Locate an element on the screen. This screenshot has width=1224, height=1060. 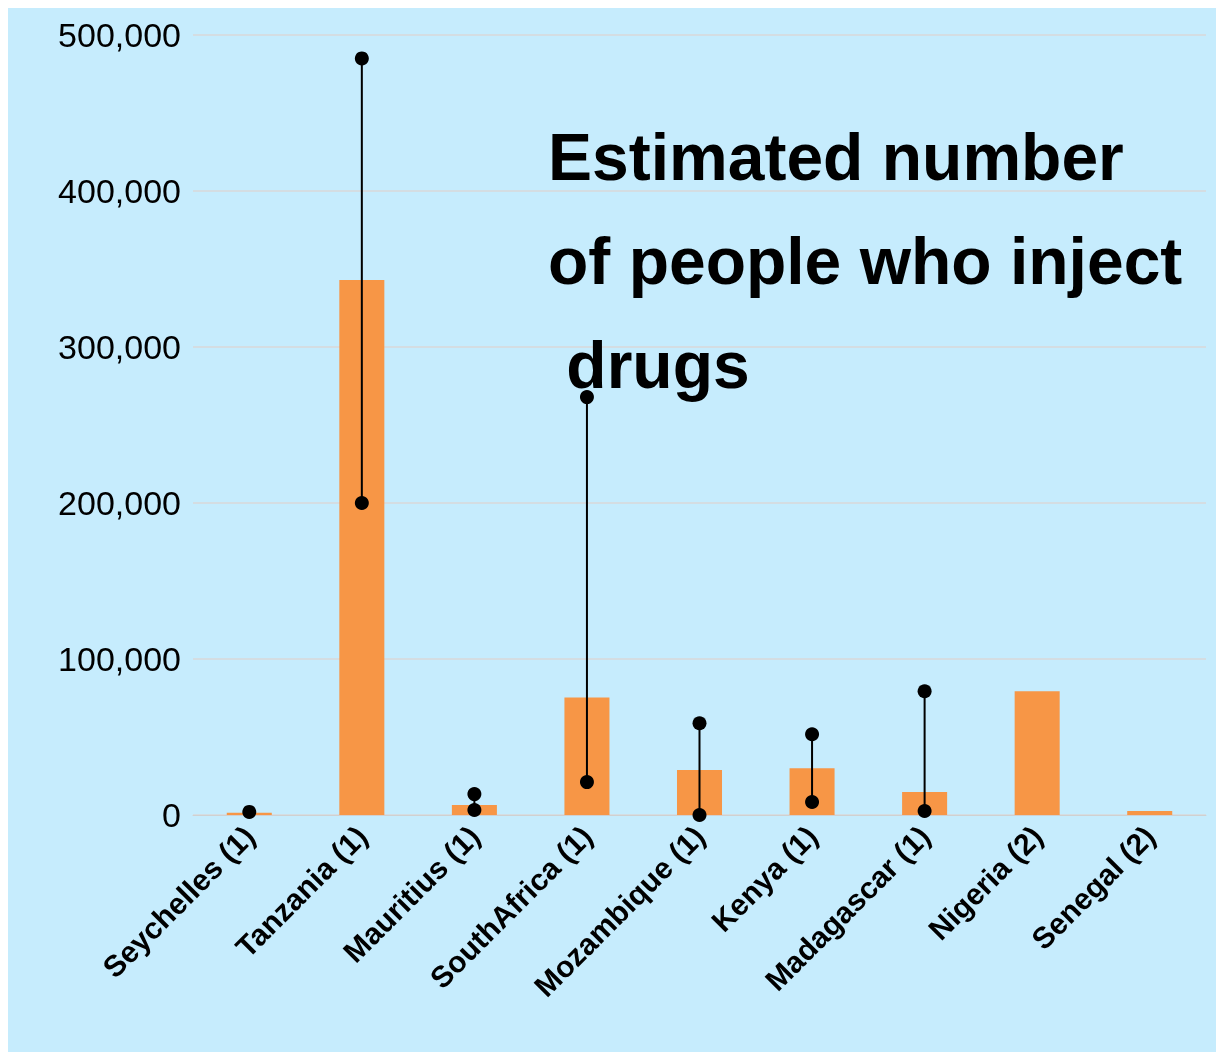
y-tick-label: 0 is located at coordinates (171, 815).